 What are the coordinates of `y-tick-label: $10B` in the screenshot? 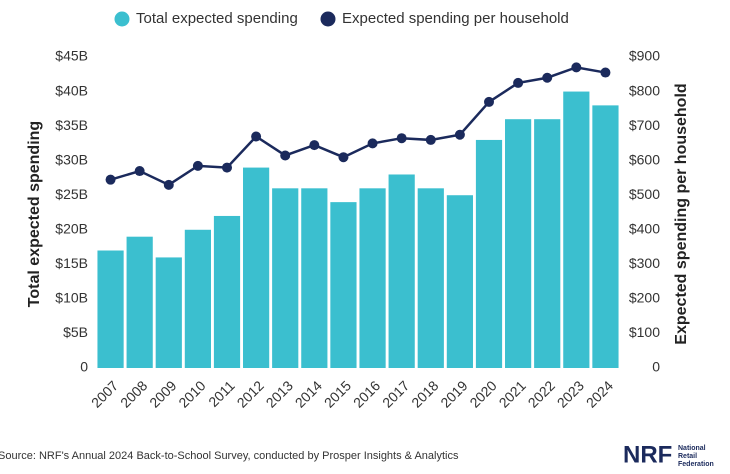 It's located at (71, 298).